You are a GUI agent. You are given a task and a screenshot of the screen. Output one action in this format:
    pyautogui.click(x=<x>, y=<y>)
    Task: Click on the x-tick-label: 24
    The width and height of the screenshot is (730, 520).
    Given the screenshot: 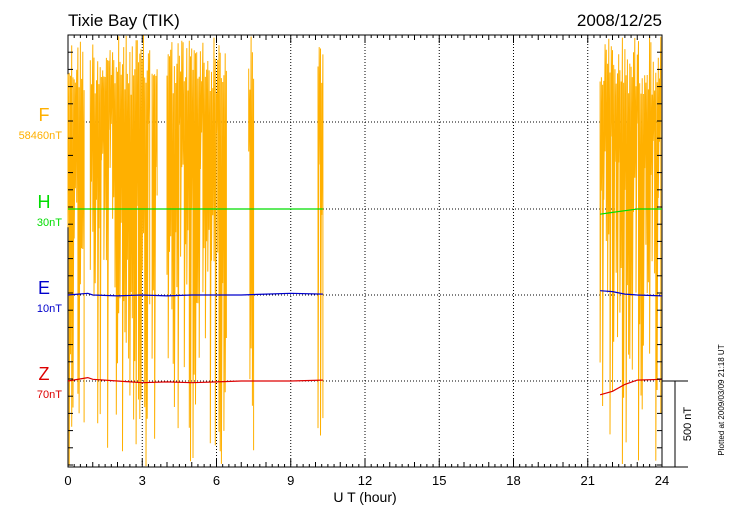 What is the action you would take?
    pyautogui.click(x=662, y=480)
    